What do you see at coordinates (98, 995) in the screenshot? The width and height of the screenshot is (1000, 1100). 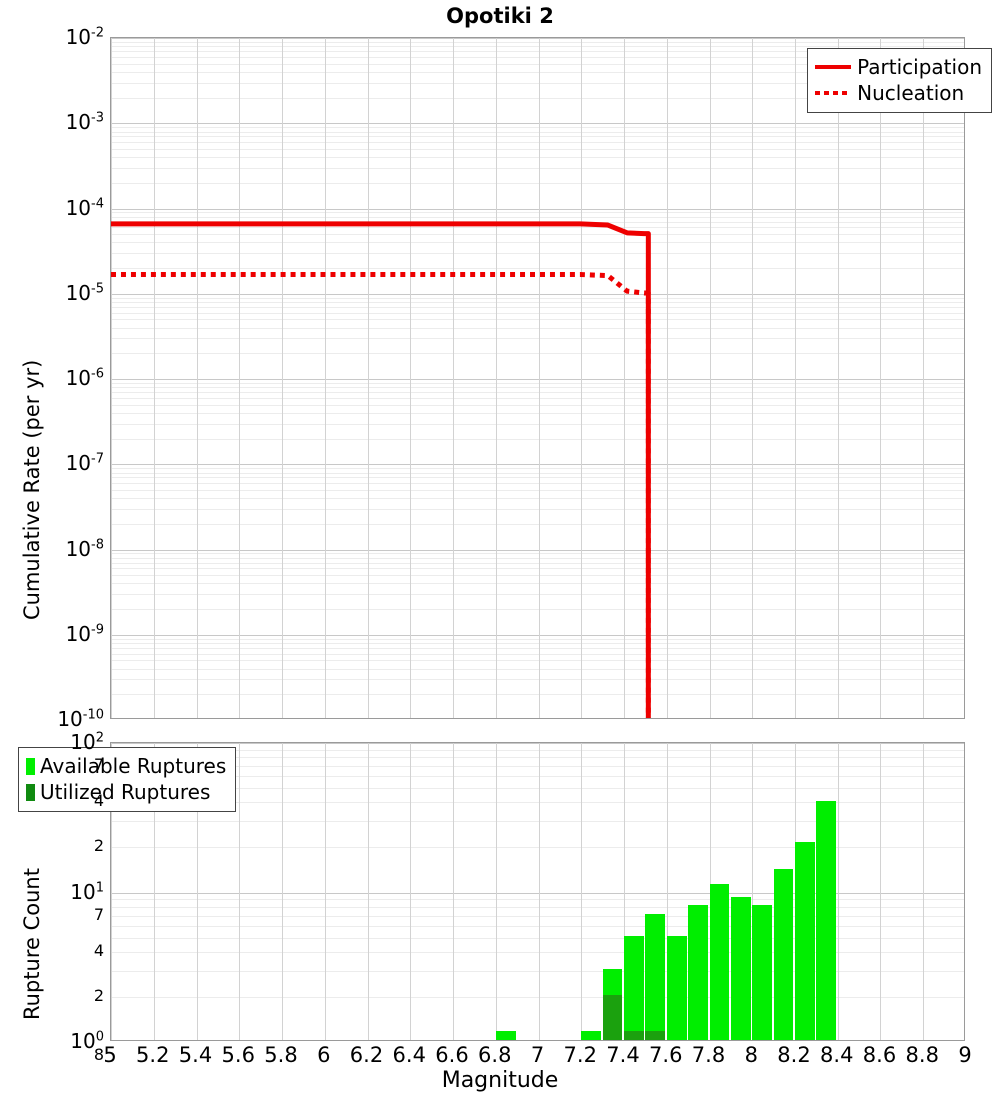 I see `y-tick-label: 2` at bounding box center [98, 995].